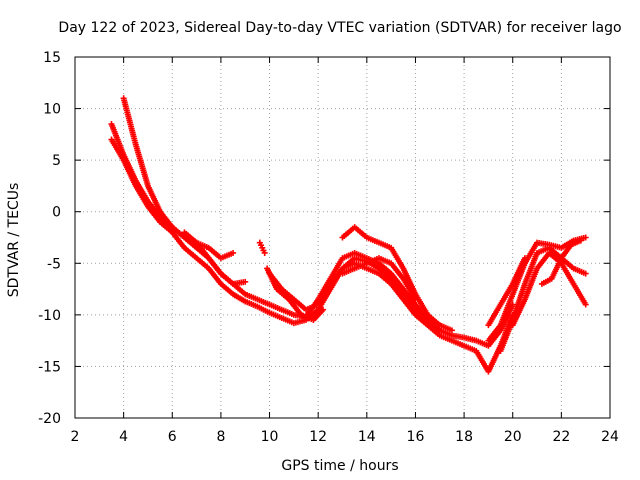 The height and width of the screenshot is (480, 640). Describe the element at coordinates (270, 437) in the screenshot. I see `x-tick-label: 10` at that location.